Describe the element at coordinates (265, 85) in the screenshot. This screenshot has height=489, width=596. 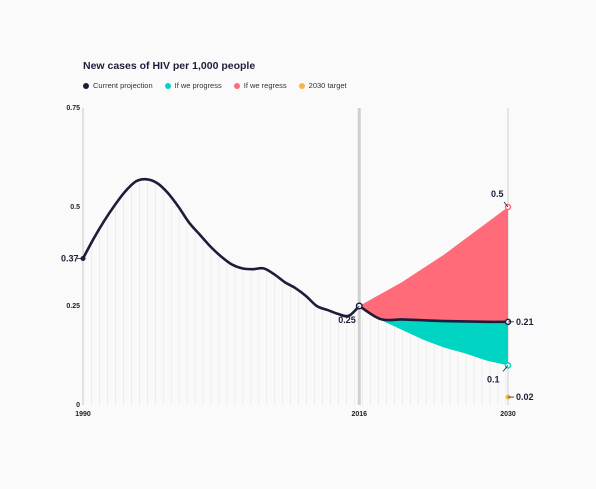
I see `legend-label-regress: If we regress` at that location.